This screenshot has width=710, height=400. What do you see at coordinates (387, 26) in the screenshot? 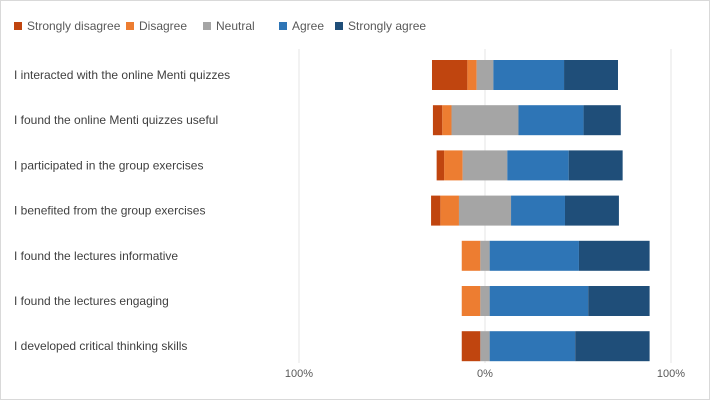
I see `legend-label: Strongly agree` at bounding box center [387, 26].